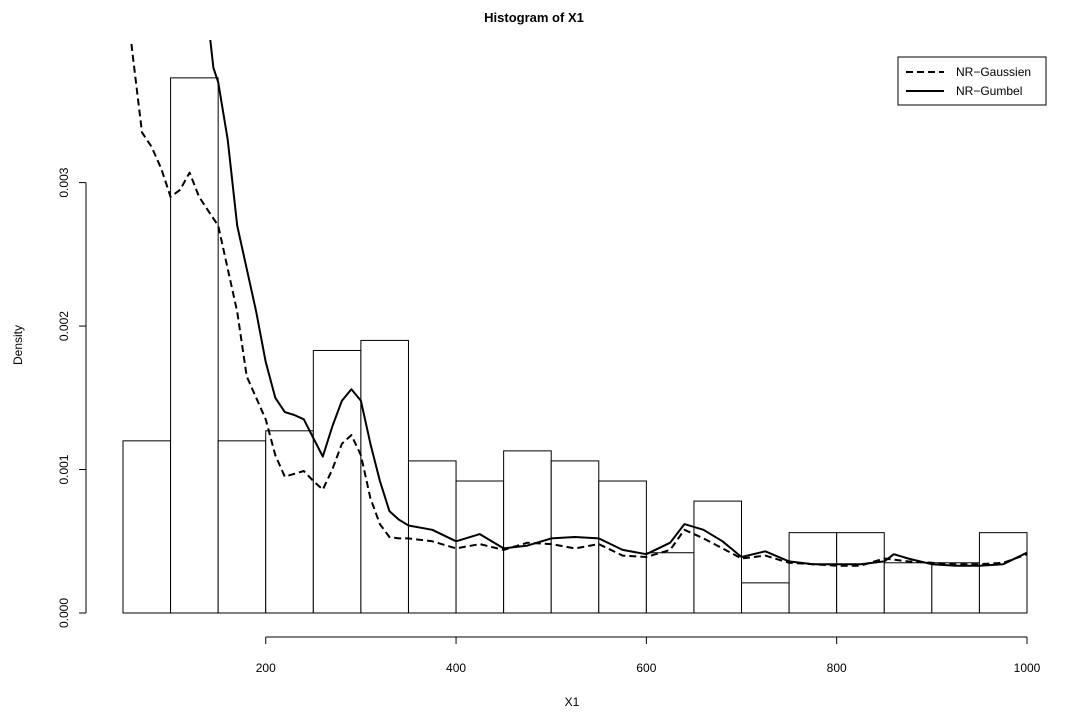  What do you see at coordinates (989, 91) in the screenshot?
I see `legend-item-gumbel: NR−Gumbel` at bounding box center [989, 91].